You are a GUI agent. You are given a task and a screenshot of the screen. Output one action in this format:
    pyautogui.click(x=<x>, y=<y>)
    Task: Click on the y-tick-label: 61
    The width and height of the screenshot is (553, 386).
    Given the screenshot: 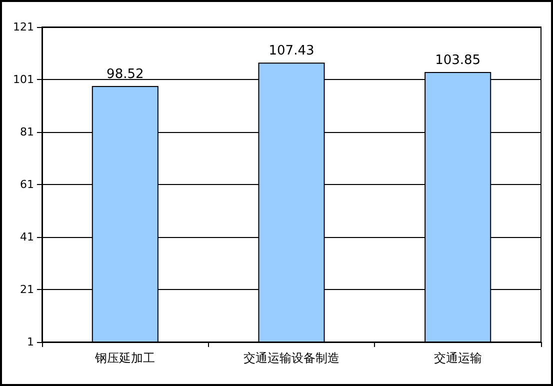 What is the action you would take?
    pyautogui.click(x=27, y=184)
    